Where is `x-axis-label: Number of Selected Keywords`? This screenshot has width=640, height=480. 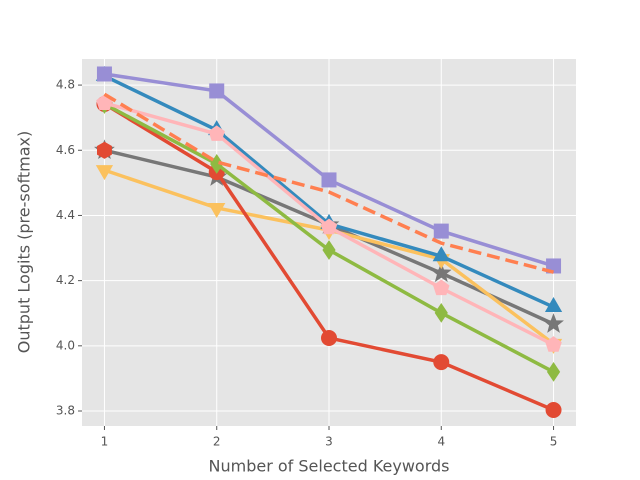 x-axis-label: Number of Selected Keywords is located at coordinates (329, 466).